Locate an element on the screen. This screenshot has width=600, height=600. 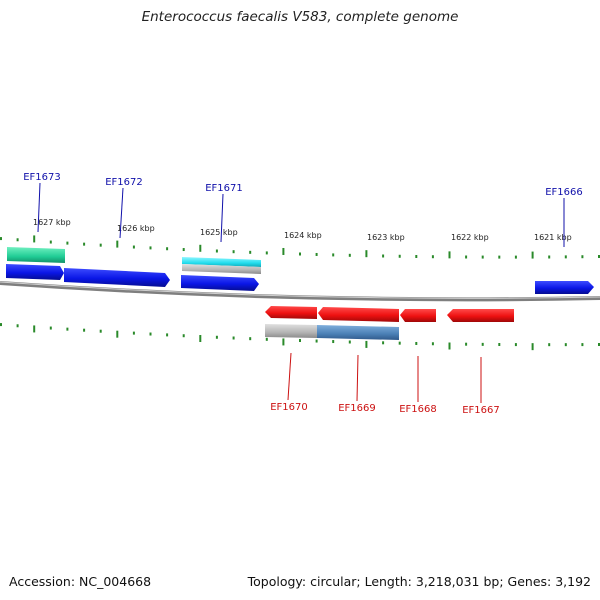
gene-arrow-ef1666 is located at coordinates (564, 287).